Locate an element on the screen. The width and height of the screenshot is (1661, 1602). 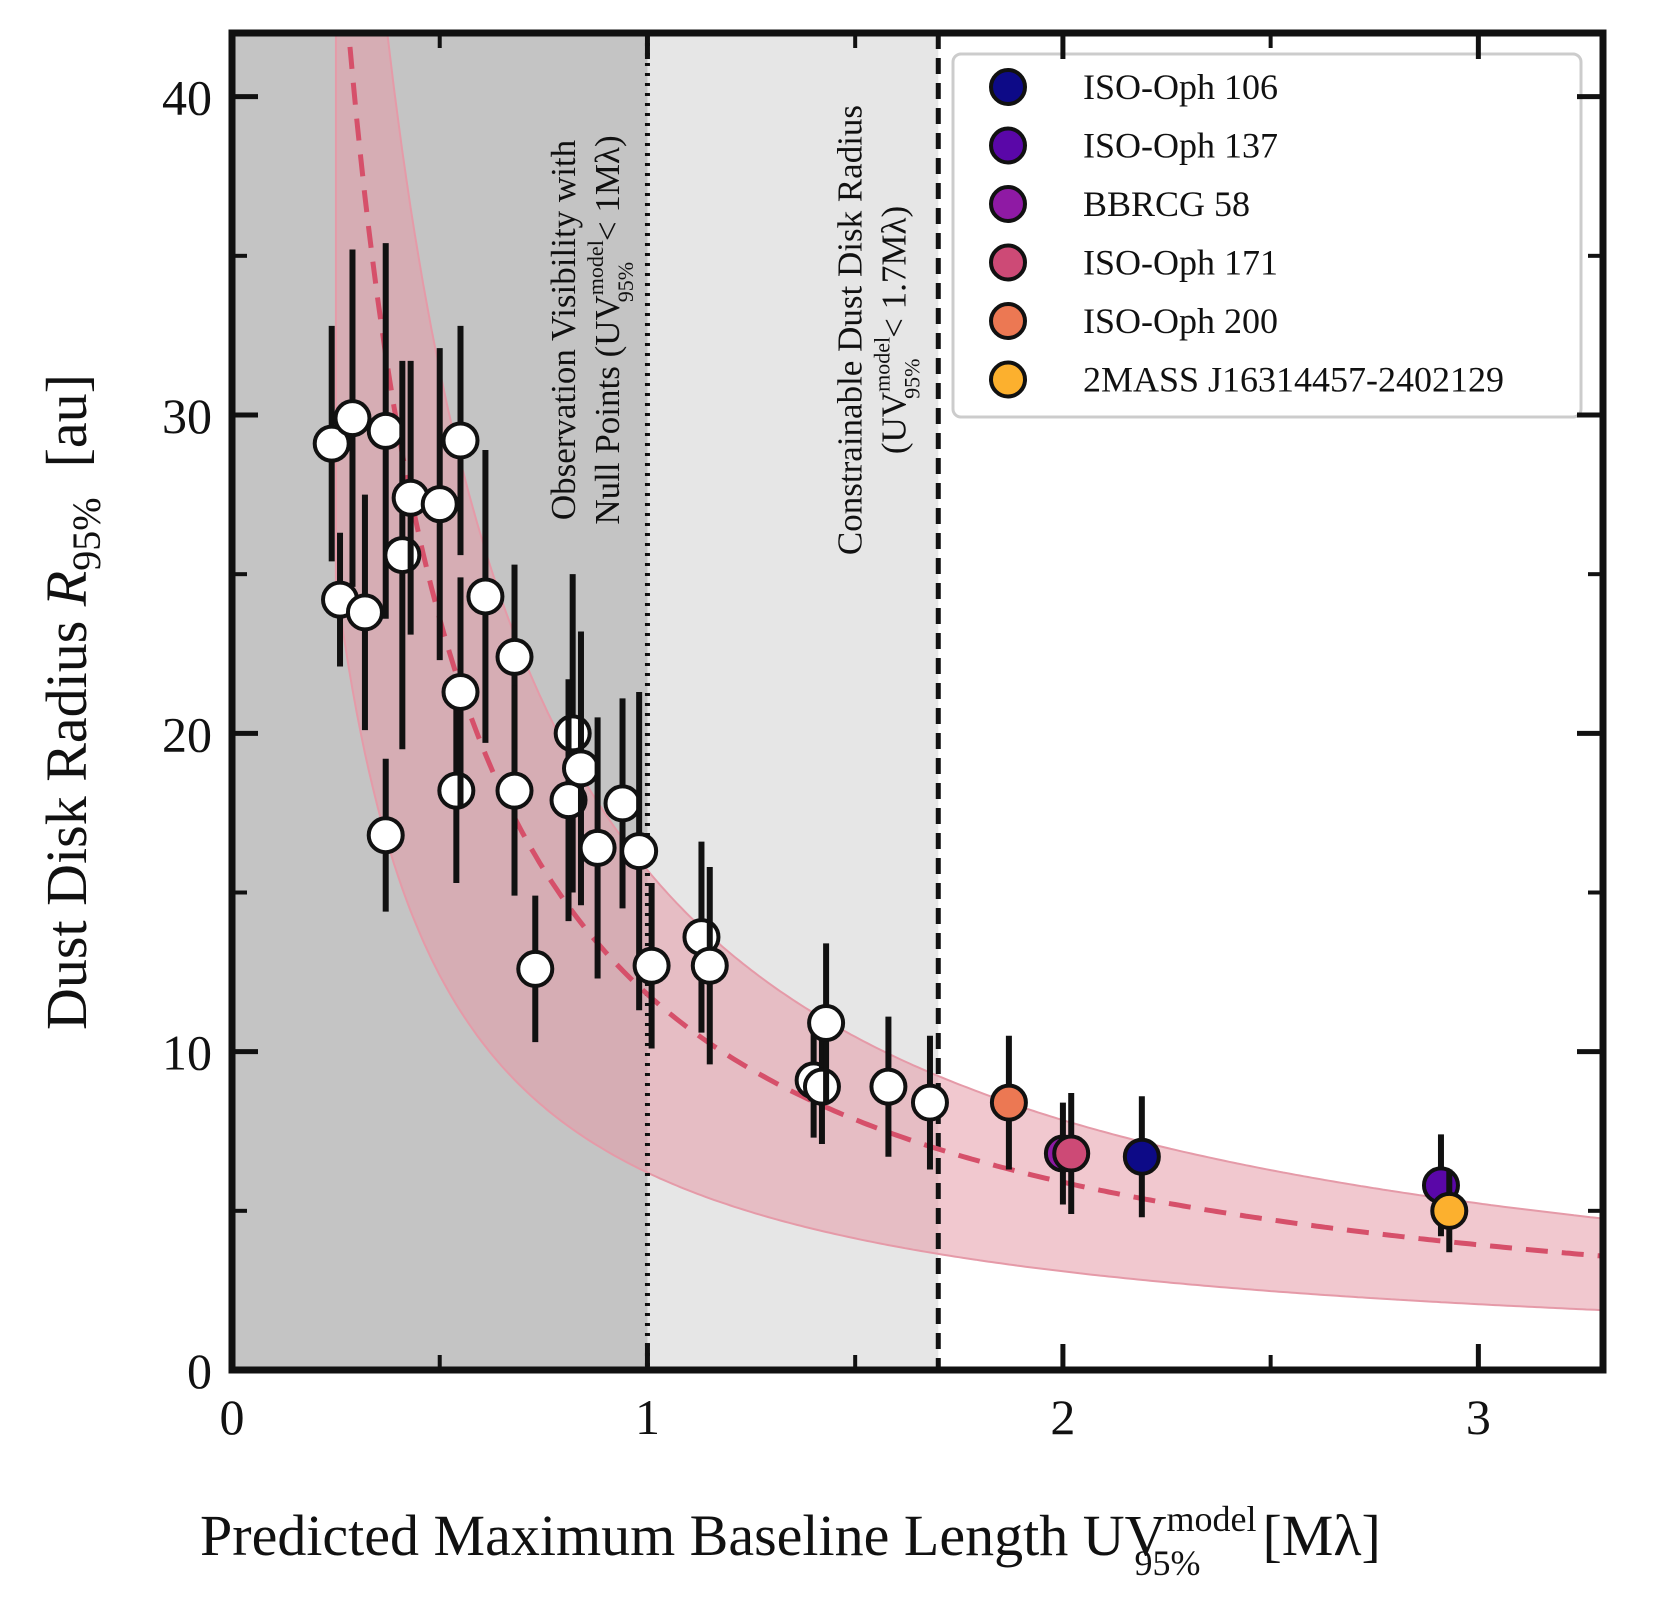
legend-label-iso-oph-200: ISO-Oph 200 is located at coordinates (1180, 321).